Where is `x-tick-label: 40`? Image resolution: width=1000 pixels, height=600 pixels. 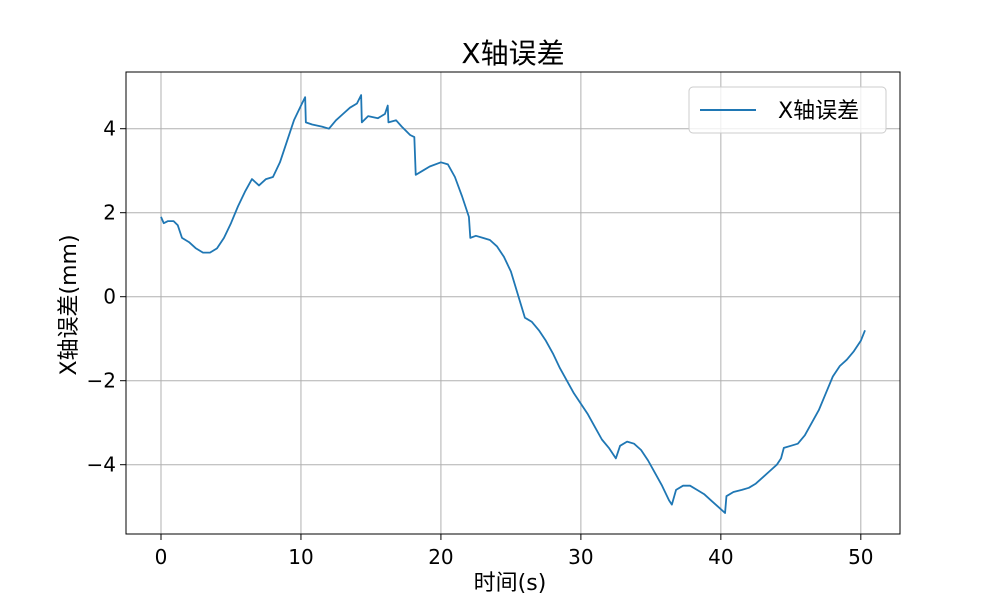 x-tick-label: 40 is located at coordinates (720, 557).